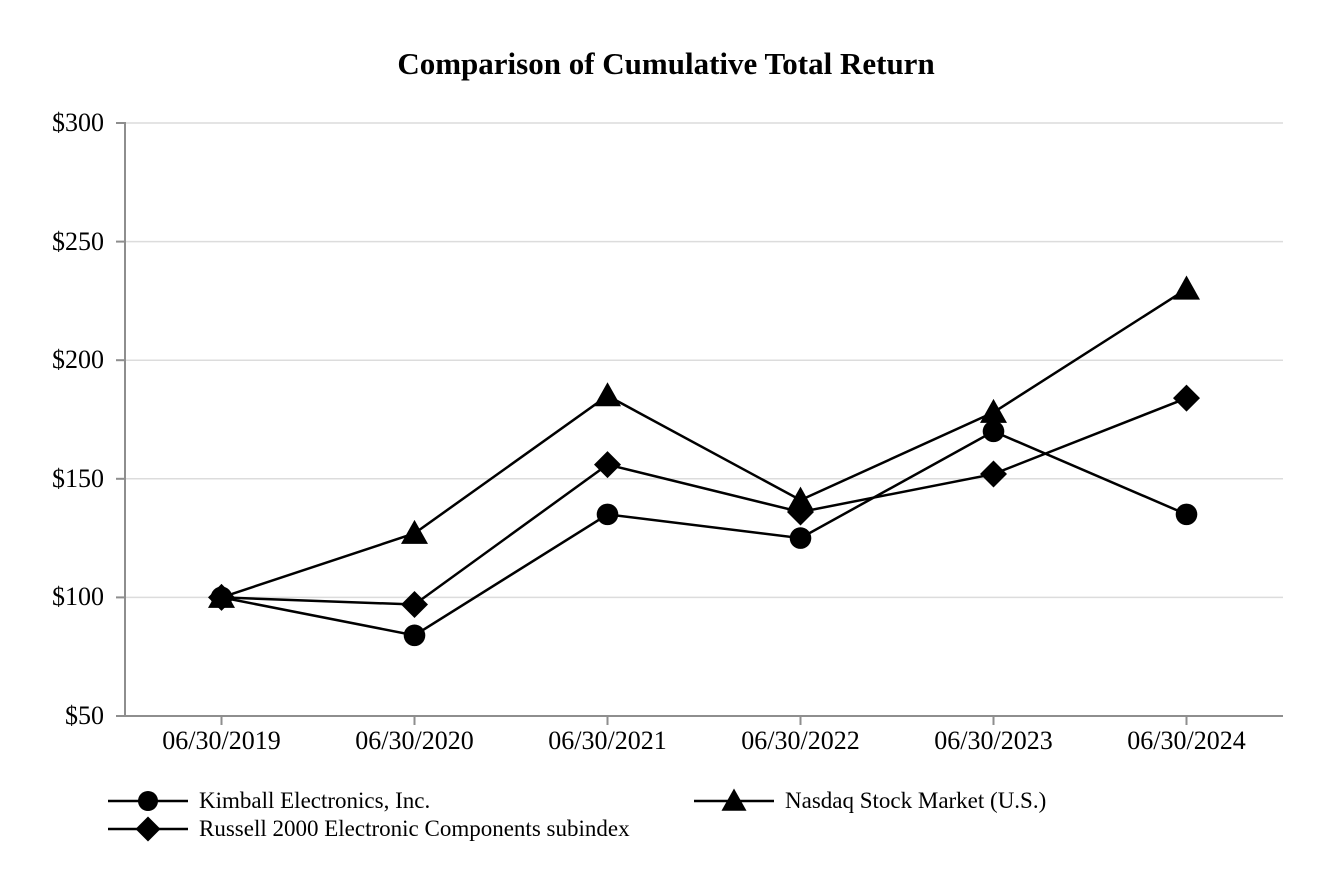 The height and width of the screenshot is (886, 1332). What do you see at coordinates (78, 478) in the screenshot?
I see `y-tick-label: $150` at bounding box center [78, 478].